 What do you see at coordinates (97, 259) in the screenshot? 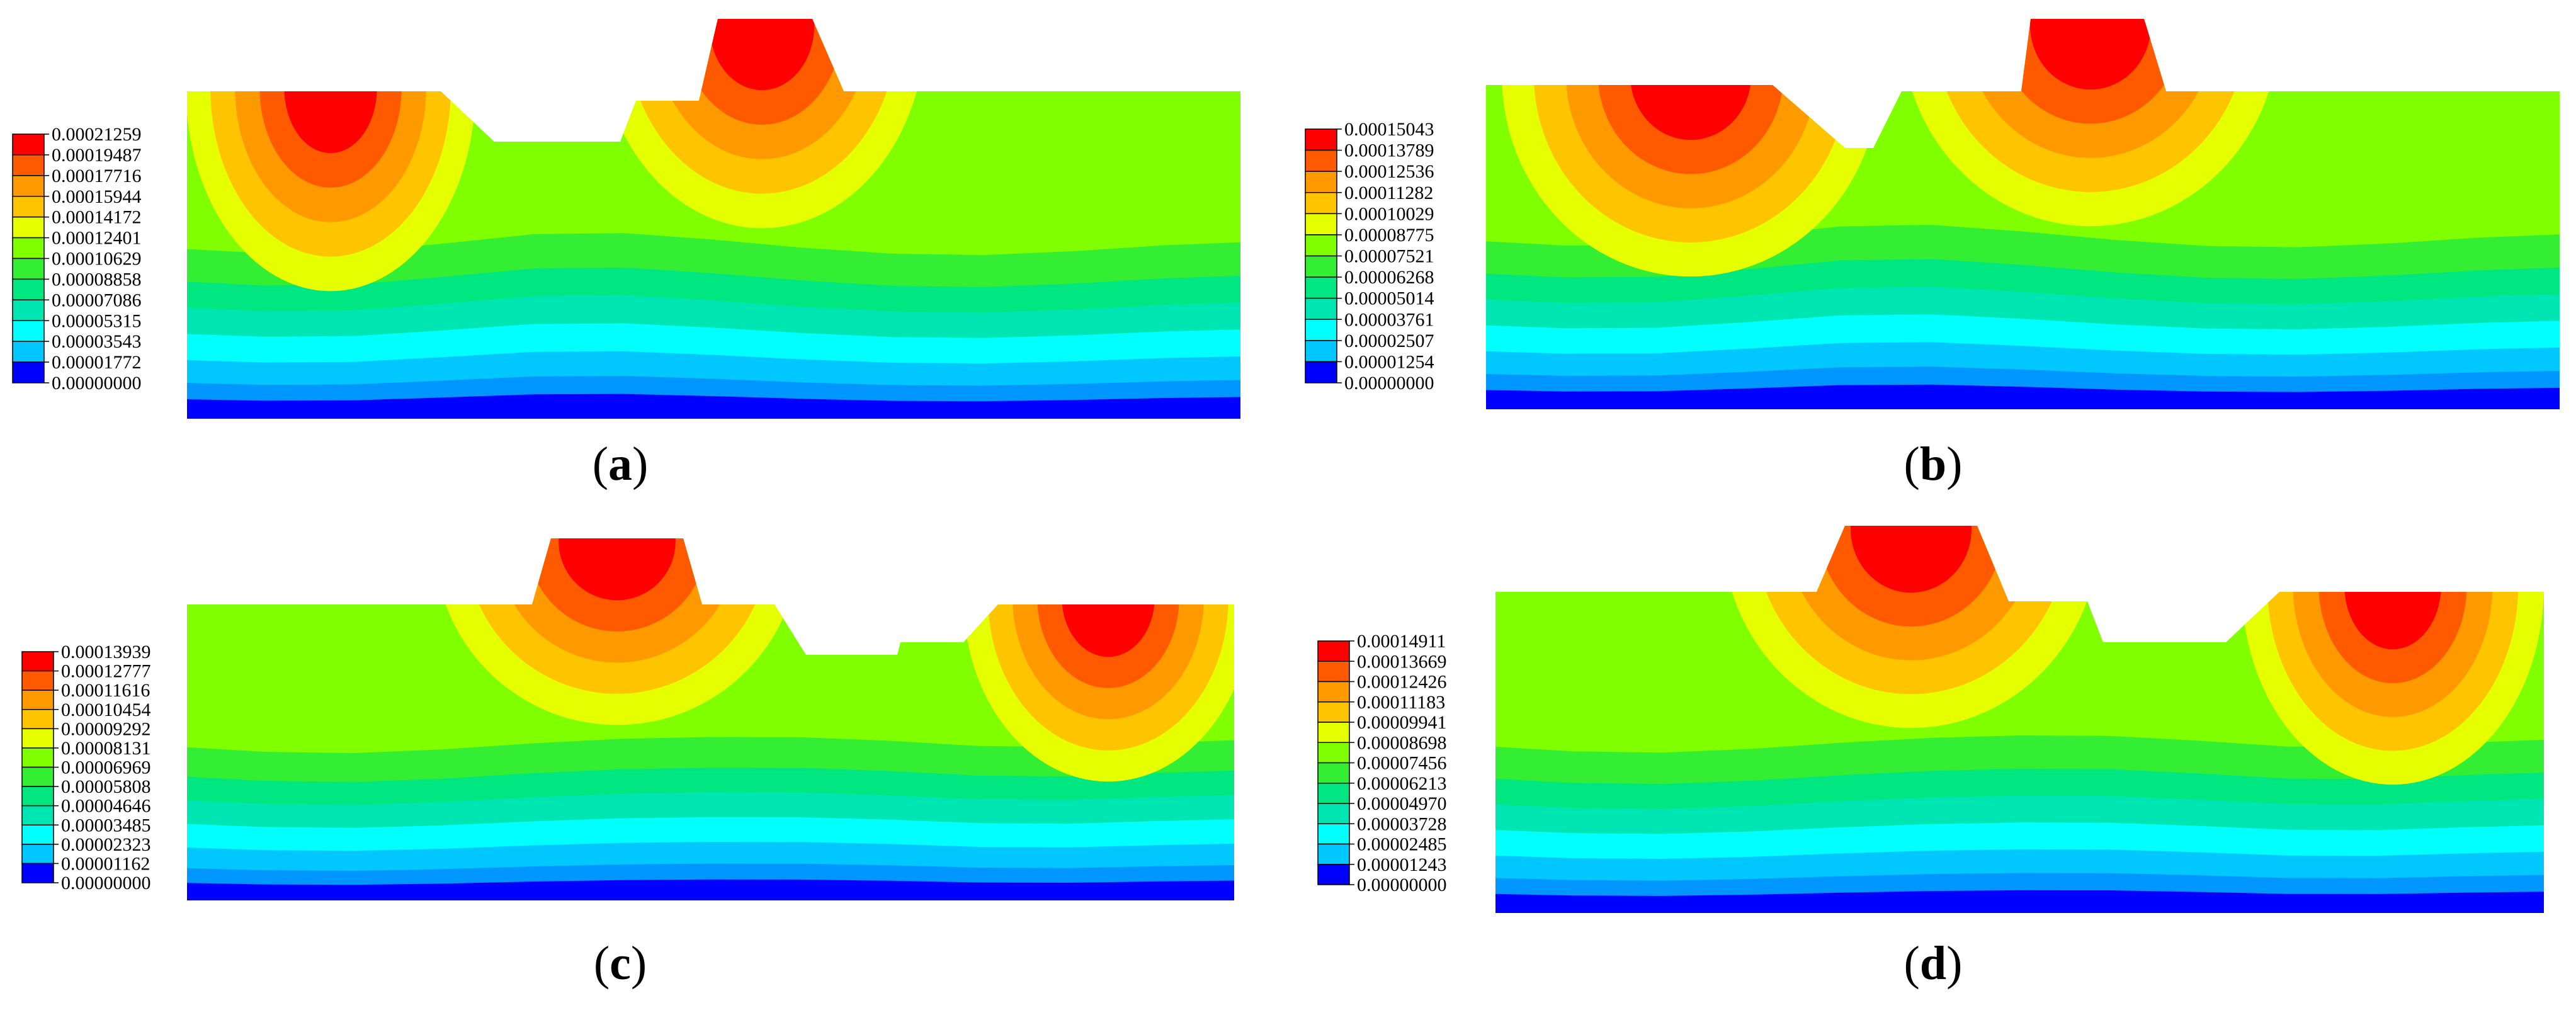
I see `legend-value: 0.00010629` at bounding box center [97, 259].